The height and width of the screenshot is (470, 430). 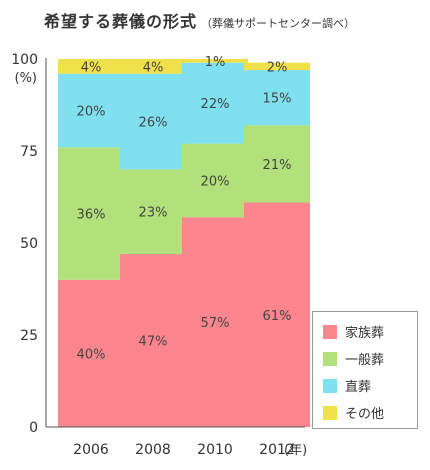 I want to click on x-tick-label: 2010, so click(x=215, y=450).